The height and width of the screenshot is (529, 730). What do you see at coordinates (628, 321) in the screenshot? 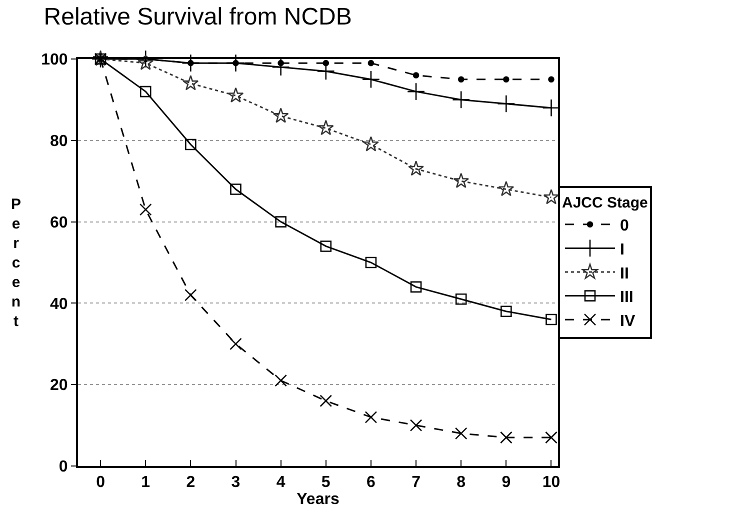
I see `legend-label: IV` at bounding box center [628, 321].